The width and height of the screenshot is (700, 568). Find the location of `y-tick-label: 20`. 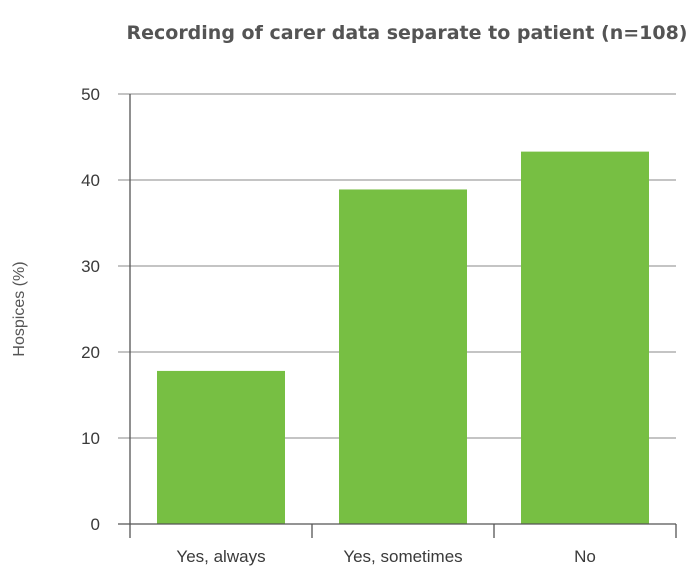

y-tick-label: 20 is located at coordinates (90, 352).